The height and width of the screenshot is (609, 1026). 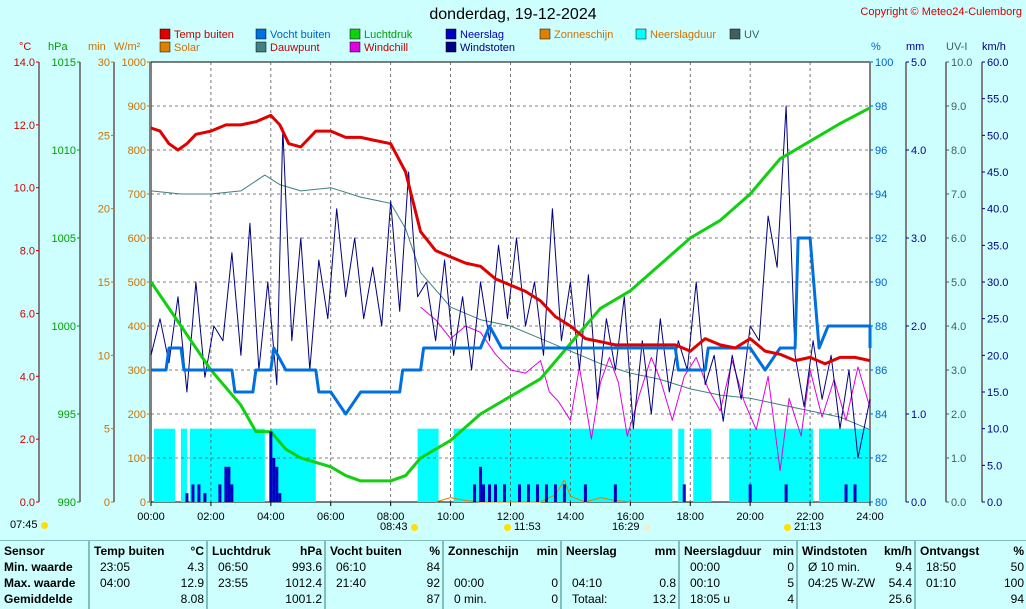 What do you see at coordinates (857, 567) in the screenshot?
I see `stats-row-0: Ø 10 min. 9.4` at bounding box center [857, 567].